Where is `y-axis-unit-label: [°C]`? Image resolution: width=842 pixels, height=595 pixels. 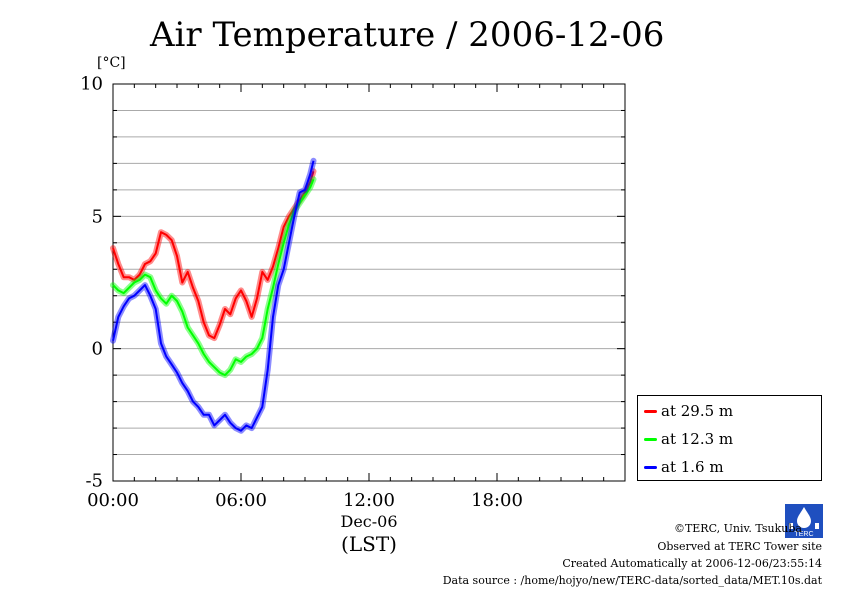 y-axis-unit-label: [°C] is located at coordinates (111, 63).